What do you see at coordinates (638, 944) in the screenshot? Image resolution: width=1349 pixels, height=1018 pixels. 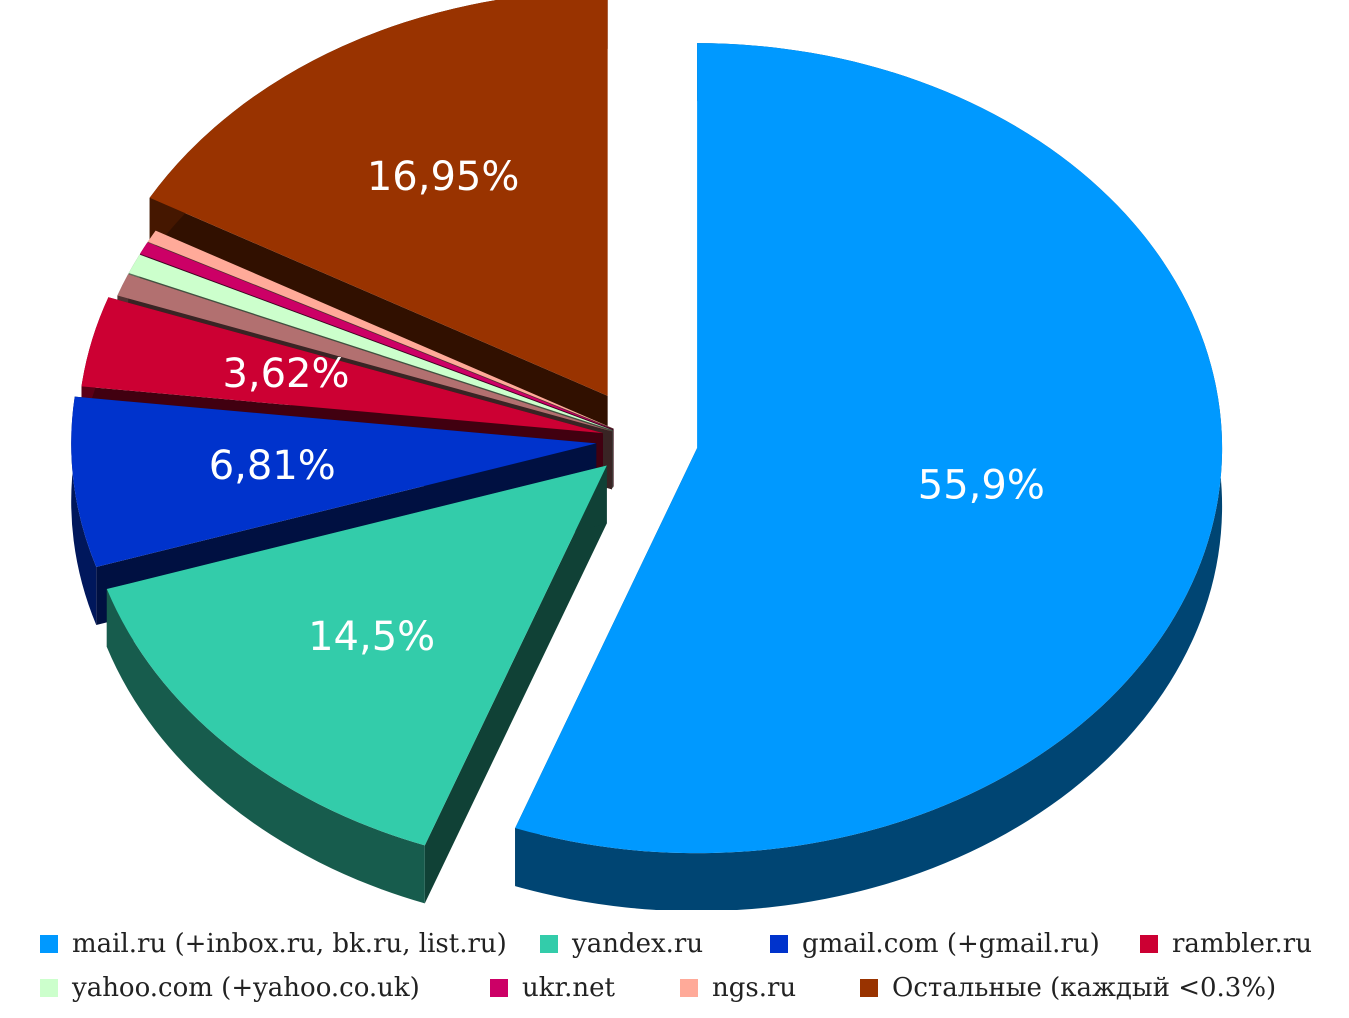 I see `legend-label: yandex.ru` at bounding box center [638, 944].